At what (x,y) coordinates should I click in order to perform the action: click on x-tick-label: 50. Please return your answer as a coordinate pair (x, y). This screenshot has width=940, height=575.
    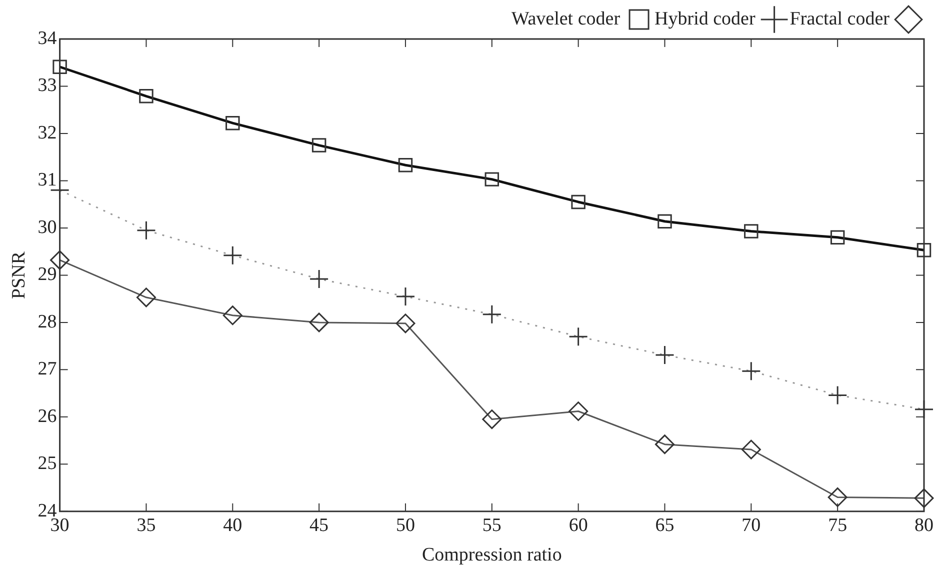
    Looking at the image, I should click on (405, 525).